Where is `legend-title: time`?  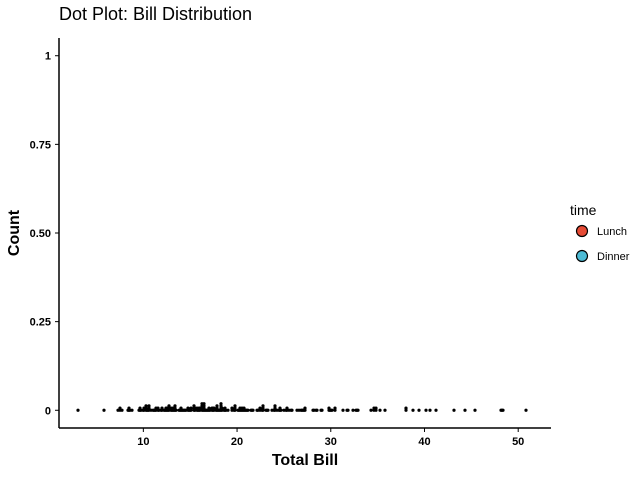
legend-title: time is located at coordinates (583, 210).